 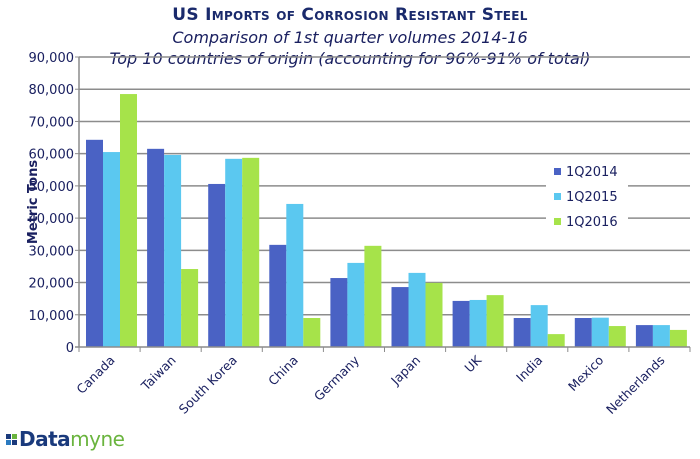 I want to click on bar-1Q2015-china, so click(x=295, y=275).